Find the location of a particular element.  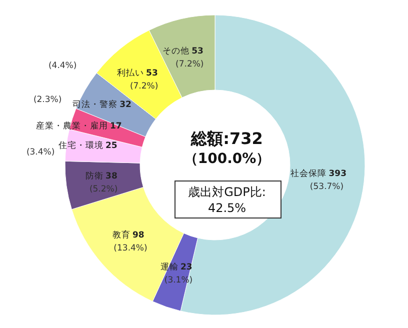

slice-label: 利払い is located at coordinates (130, 73).